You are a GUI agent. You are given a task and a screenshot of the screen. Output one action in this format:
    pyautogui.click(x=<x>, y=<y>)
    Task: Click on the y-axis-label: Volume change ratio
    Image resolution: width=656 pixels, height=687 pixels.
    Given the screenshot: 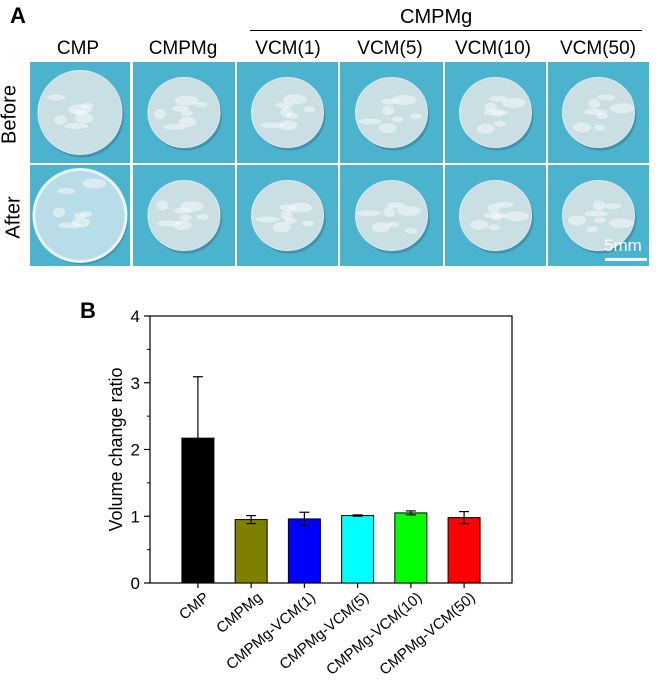 What is the action you would take?
    pyautogui.click(x=116, y=449)
    